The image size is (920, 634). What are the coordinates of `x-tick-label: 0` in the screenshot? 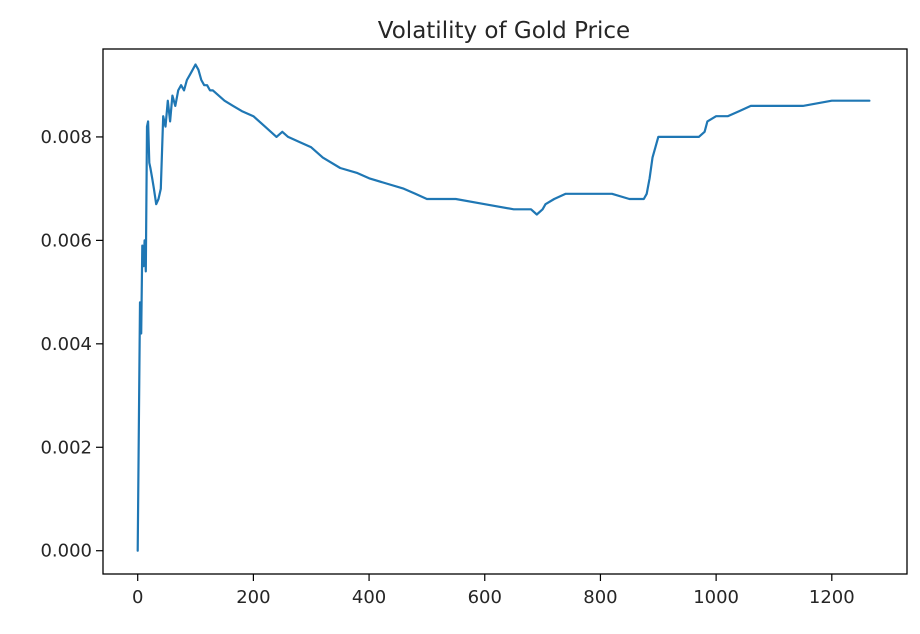 It's located at (137, 597).